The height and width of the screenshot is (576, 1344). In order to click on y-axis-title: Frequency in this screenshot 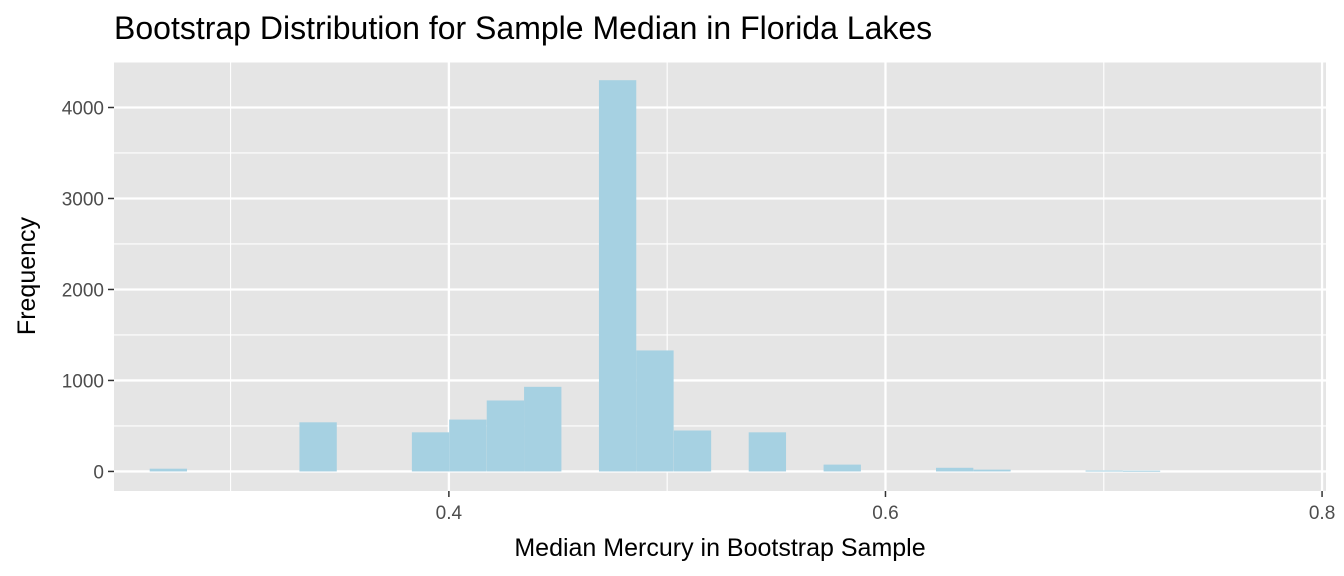, I will do `click(27, 275)`.